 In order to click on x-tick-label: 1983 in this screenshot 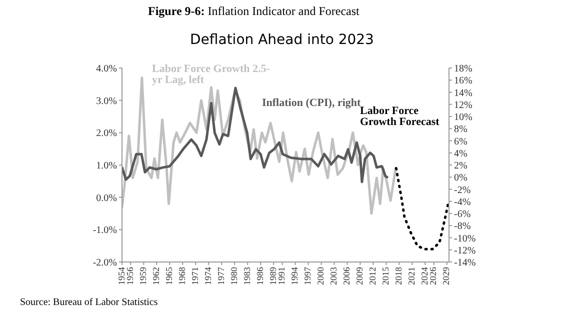, I will do `click(247, 275)`.